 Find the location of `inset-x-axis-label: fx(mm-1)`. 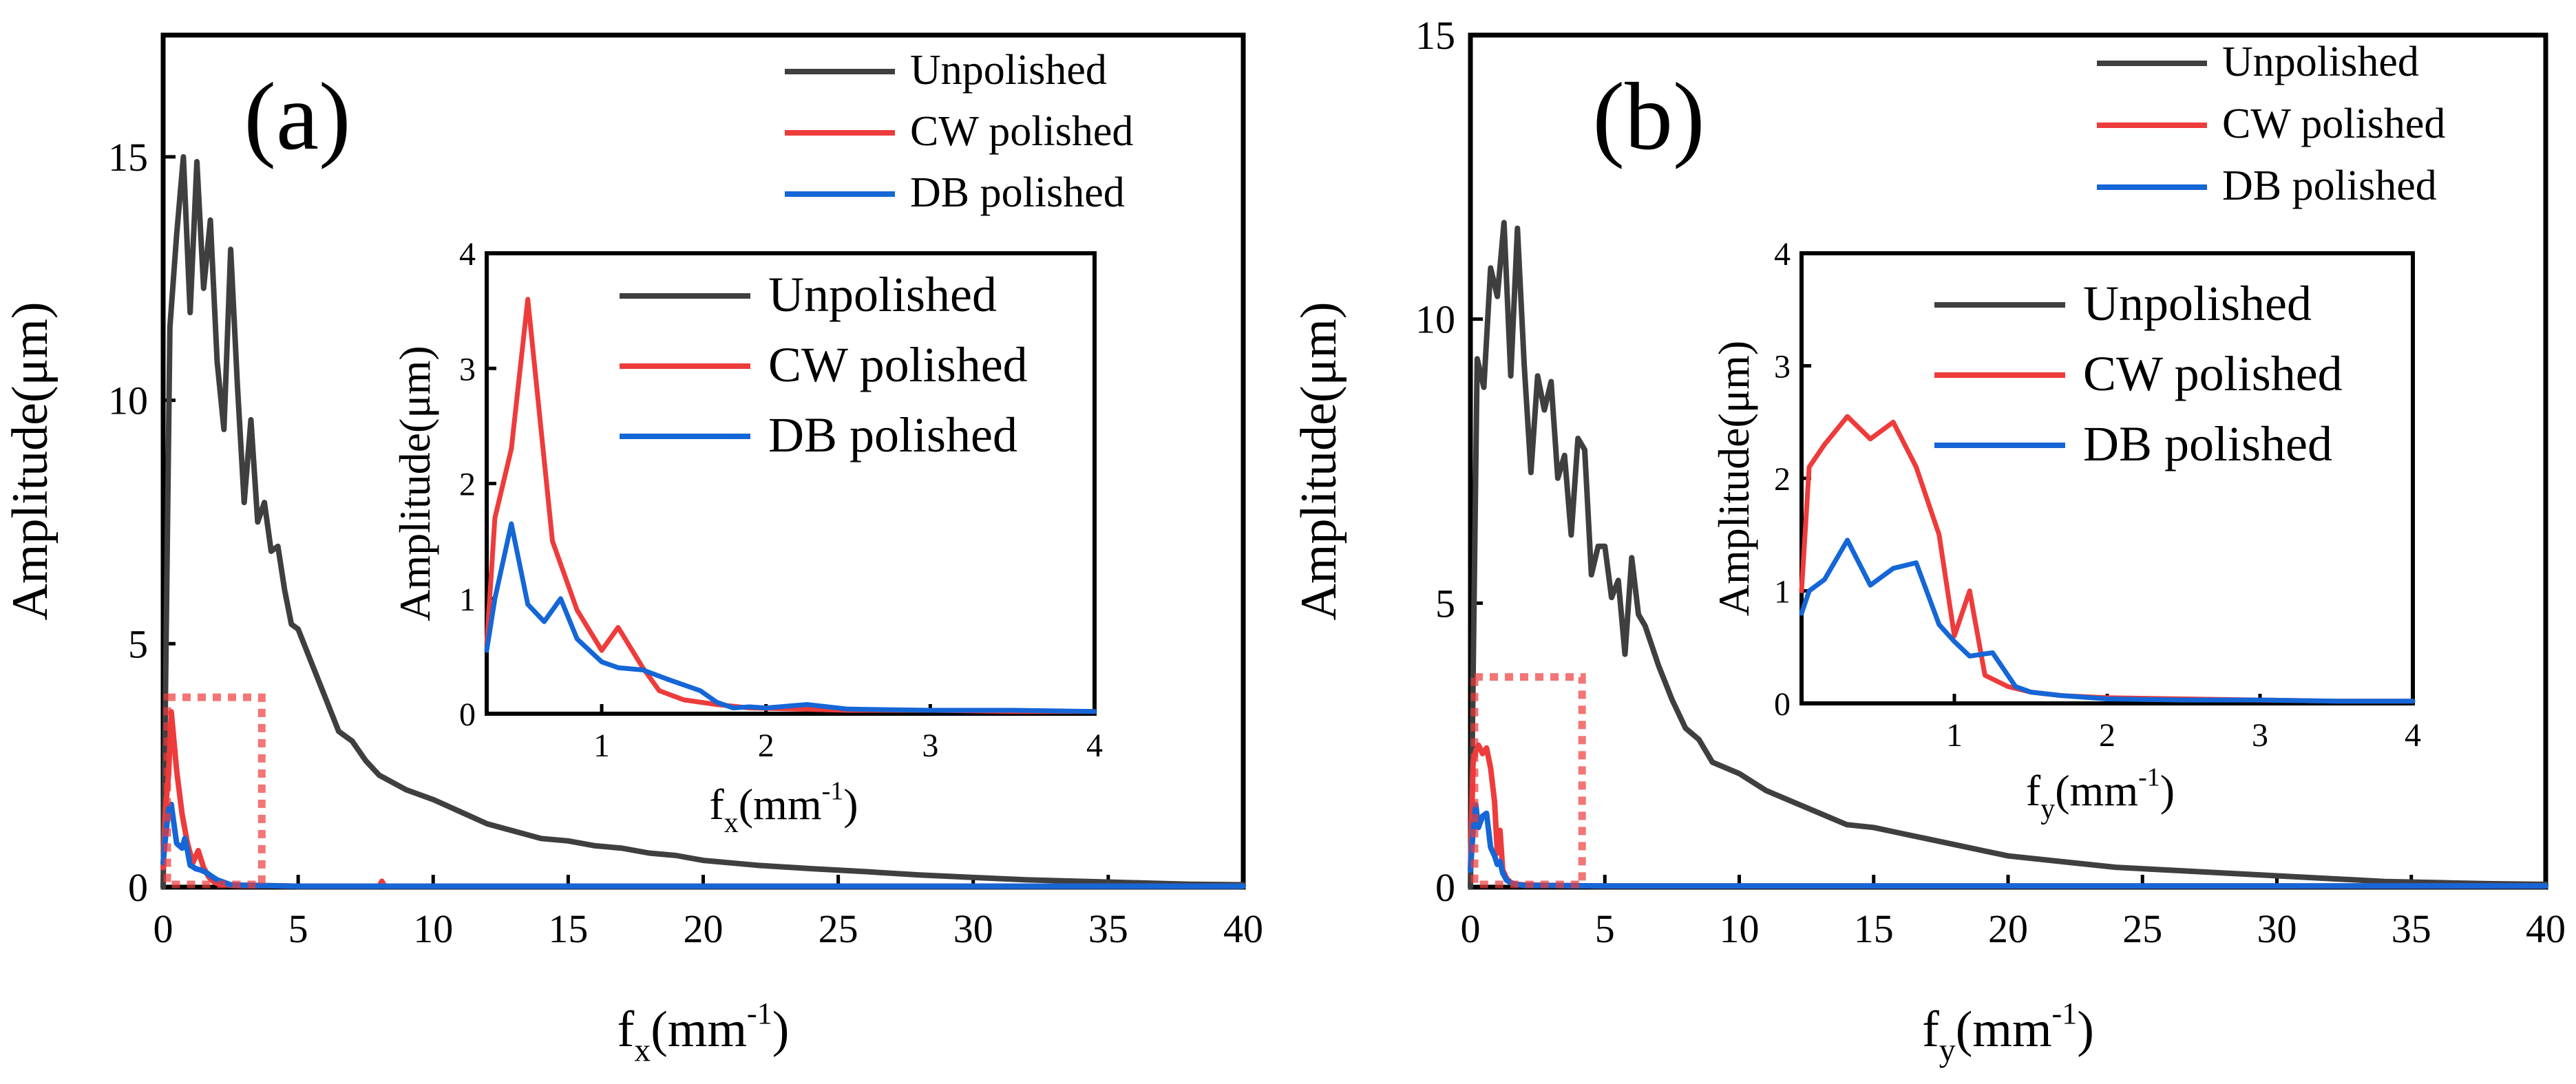

inset-x-axis-label: fx(mm-1) is located at coordinates (784, 808).